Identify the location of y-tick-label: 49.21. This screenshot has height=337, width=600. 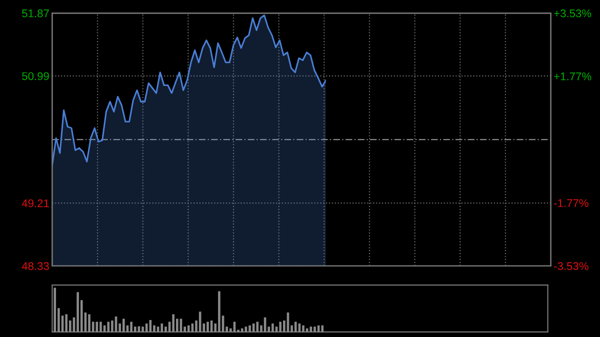
(35, 203).